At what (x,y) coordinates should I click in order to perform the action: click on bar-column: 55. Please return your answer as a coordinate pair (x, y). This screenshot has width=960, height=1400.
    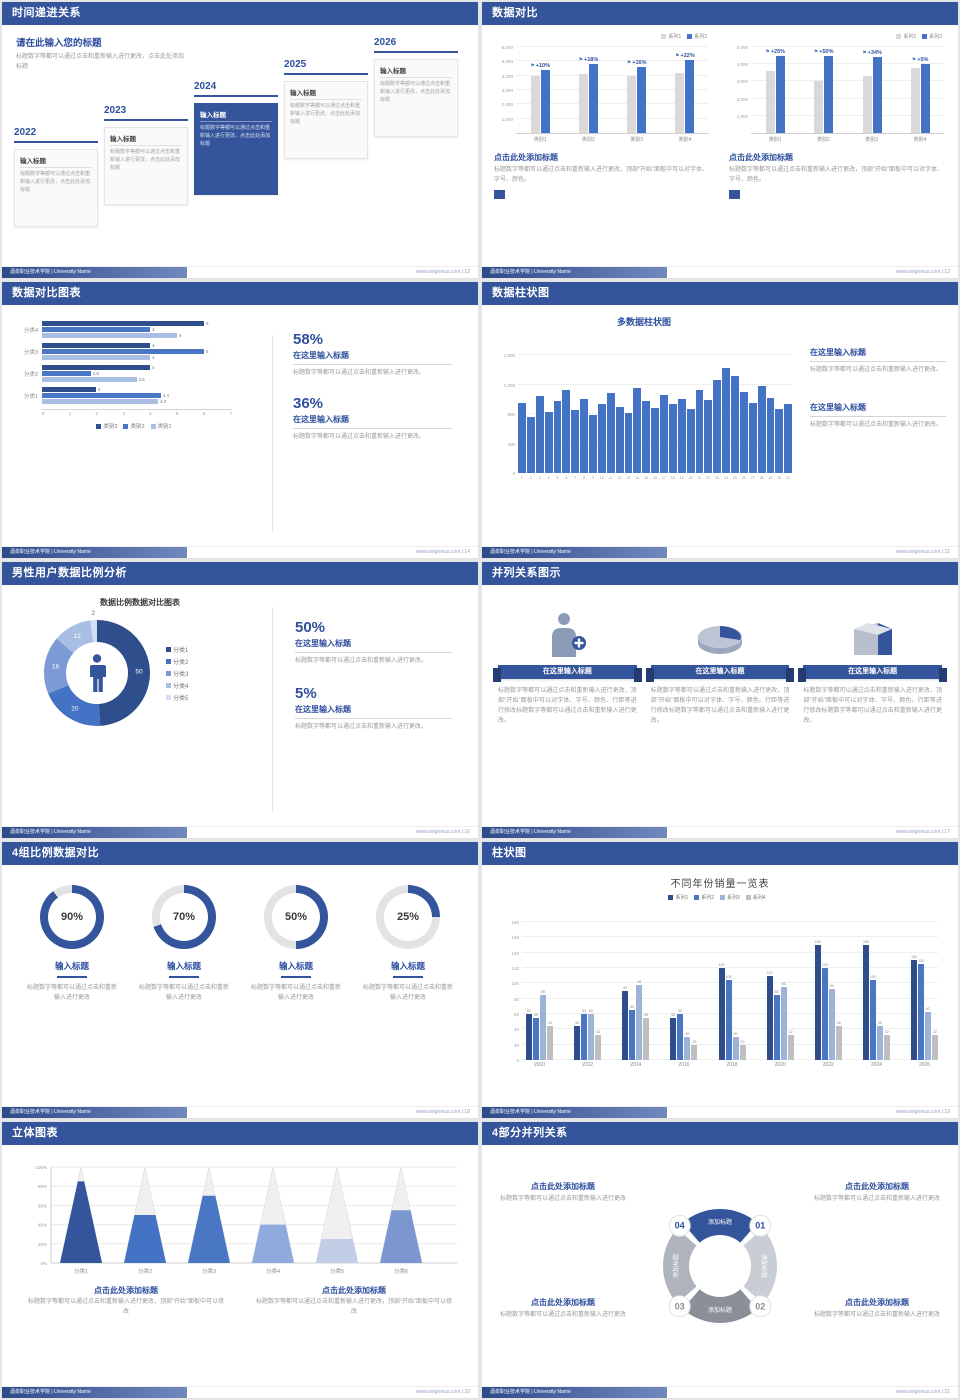
    Looking at the image, I should click on (673, 1036).